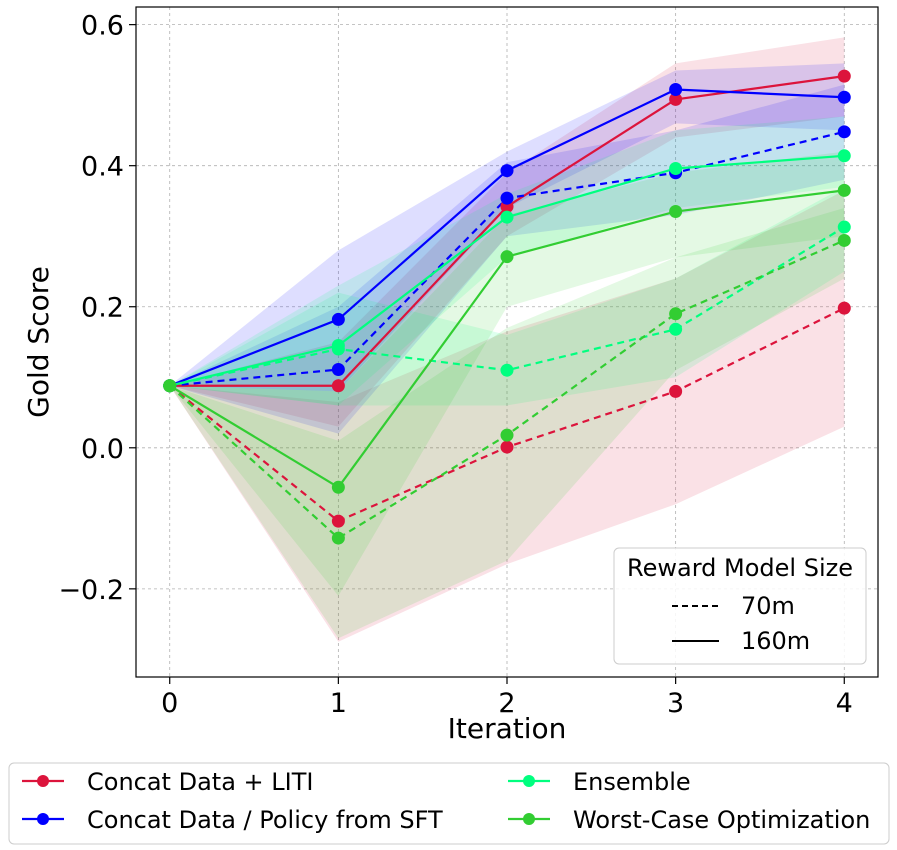 This screenshot has height=850, width=897. Describe the element at coordinates (265, 820) in the screenshot. I see `legend-label-concat-sft: Concat Data / Policy from SFT` at that location.